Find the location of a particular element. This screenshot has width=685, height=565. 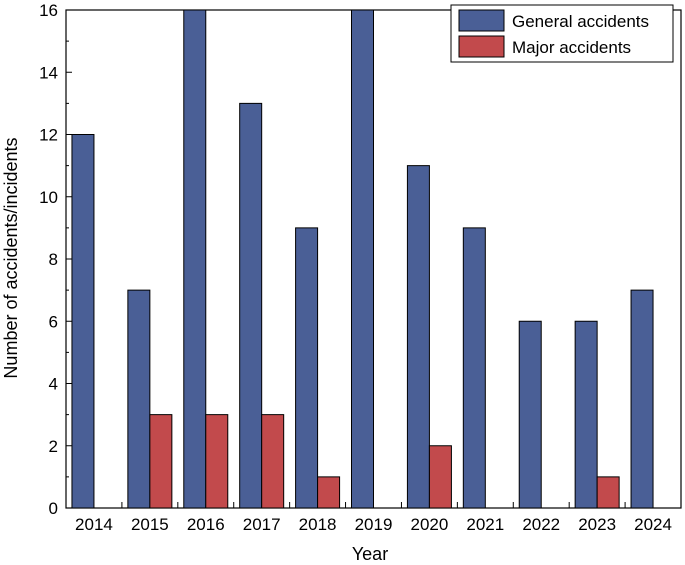

y-tick-label: 4 is located at coordinates (53, 384).